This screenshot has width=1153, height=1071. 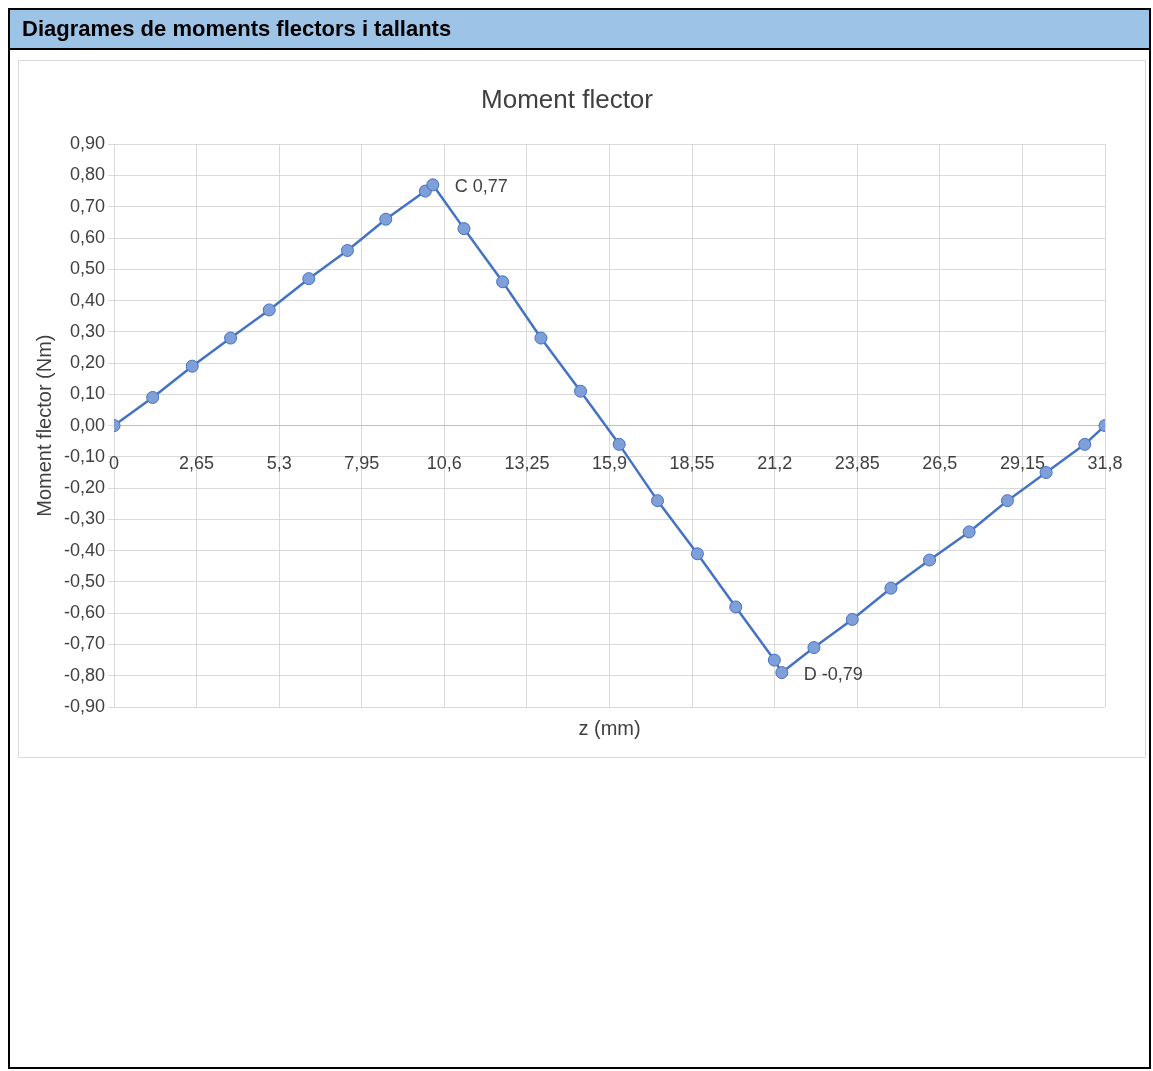 What do you see at coordinates (87, 362) in the screenshot?
I see `y-tick-label: 0,20` at bounding box center [87, 362].